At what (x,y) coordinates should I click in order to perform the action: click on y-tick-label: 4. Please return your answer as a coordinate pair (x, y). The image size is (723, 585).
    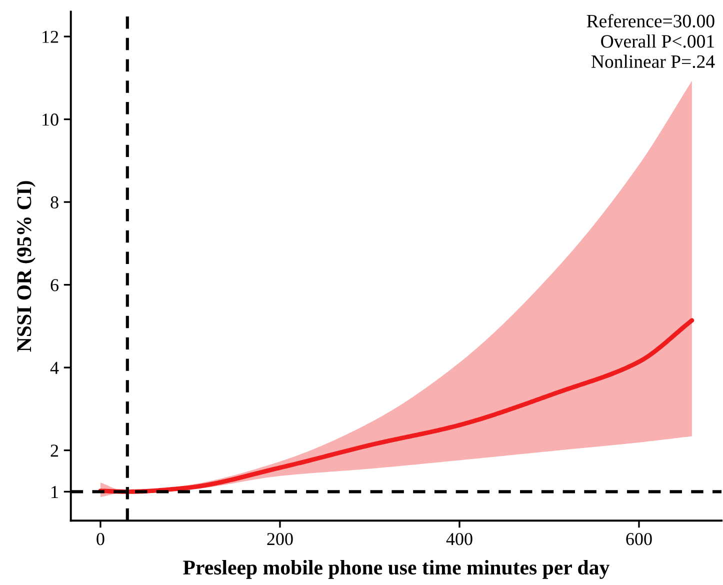
    Looking at the image, I should click on (54, 368).